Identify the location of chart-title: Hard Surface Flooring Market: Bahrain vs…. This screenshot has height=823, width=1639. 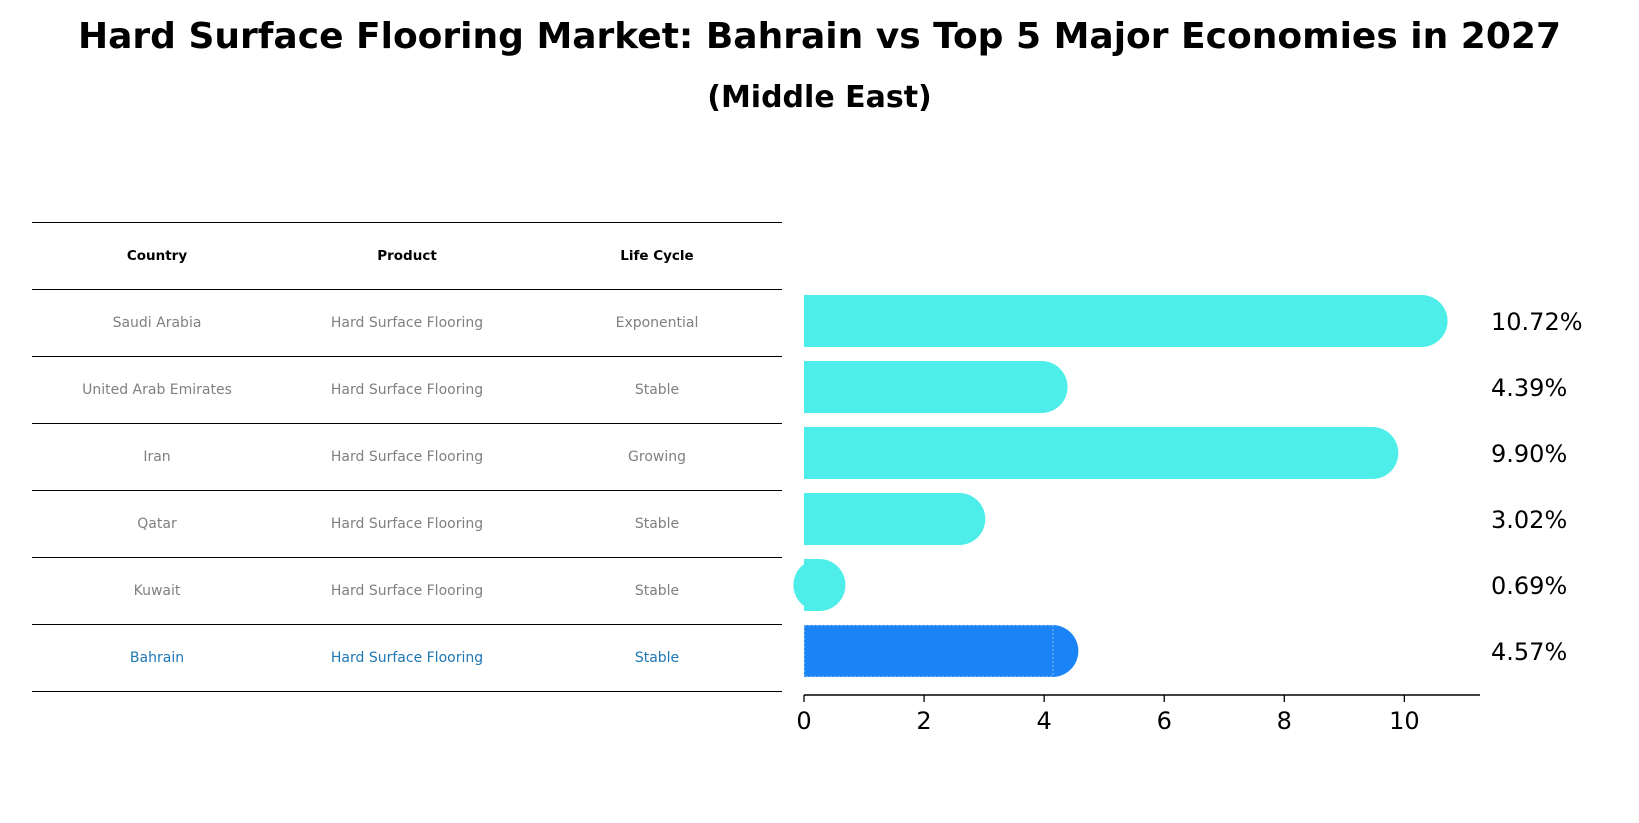
(819, 36).